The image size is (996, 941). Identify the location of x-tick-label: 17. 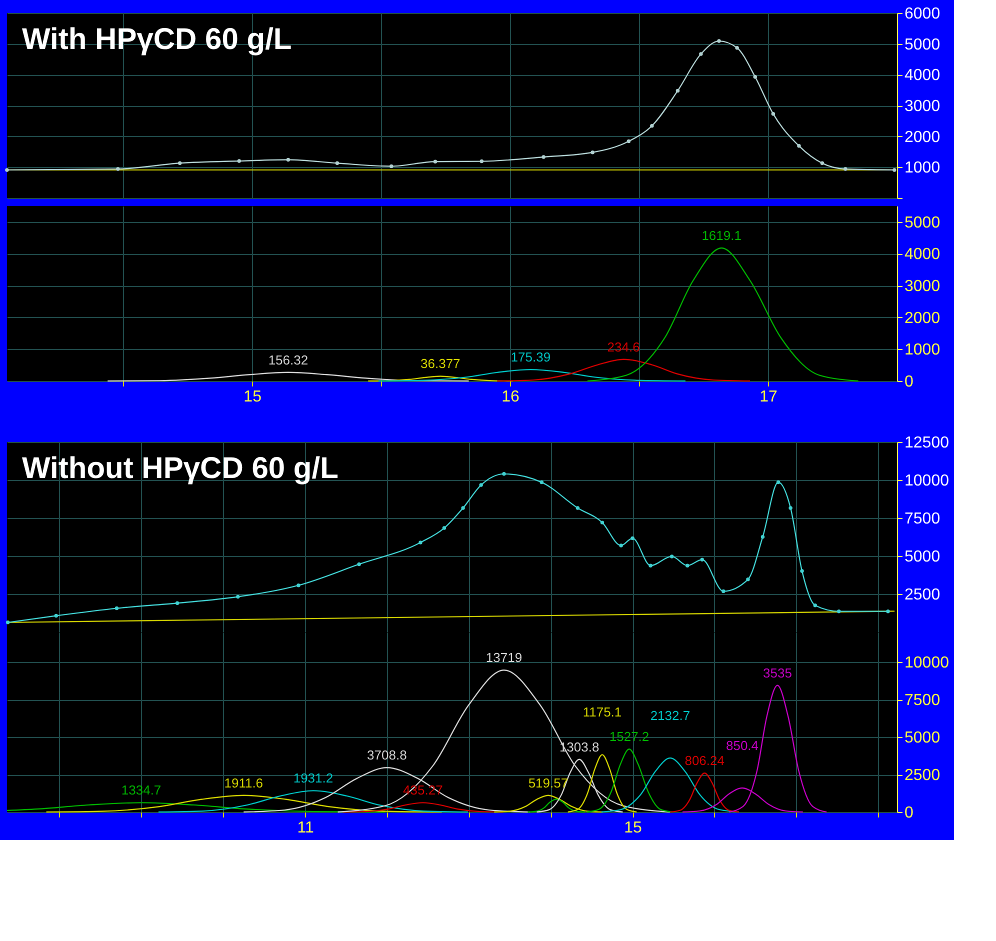
(769, 397).